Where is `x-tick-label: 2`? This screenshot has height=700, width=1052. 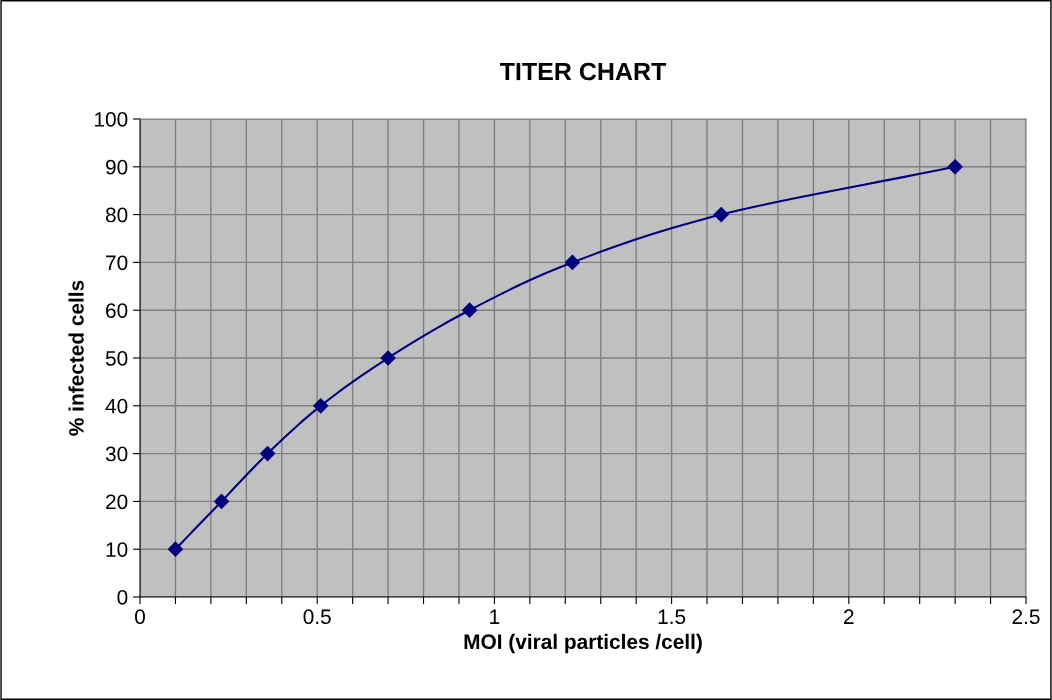
x-tick-label: 2 is located at coordinates (849, 616).